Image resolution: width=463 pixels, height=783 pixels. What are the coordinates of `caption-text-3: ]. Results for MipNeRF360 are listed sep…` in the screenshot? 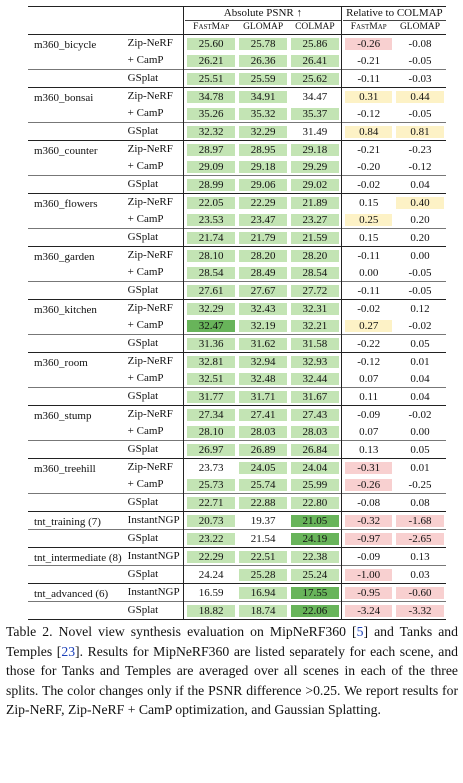 It's located at (232, 680).